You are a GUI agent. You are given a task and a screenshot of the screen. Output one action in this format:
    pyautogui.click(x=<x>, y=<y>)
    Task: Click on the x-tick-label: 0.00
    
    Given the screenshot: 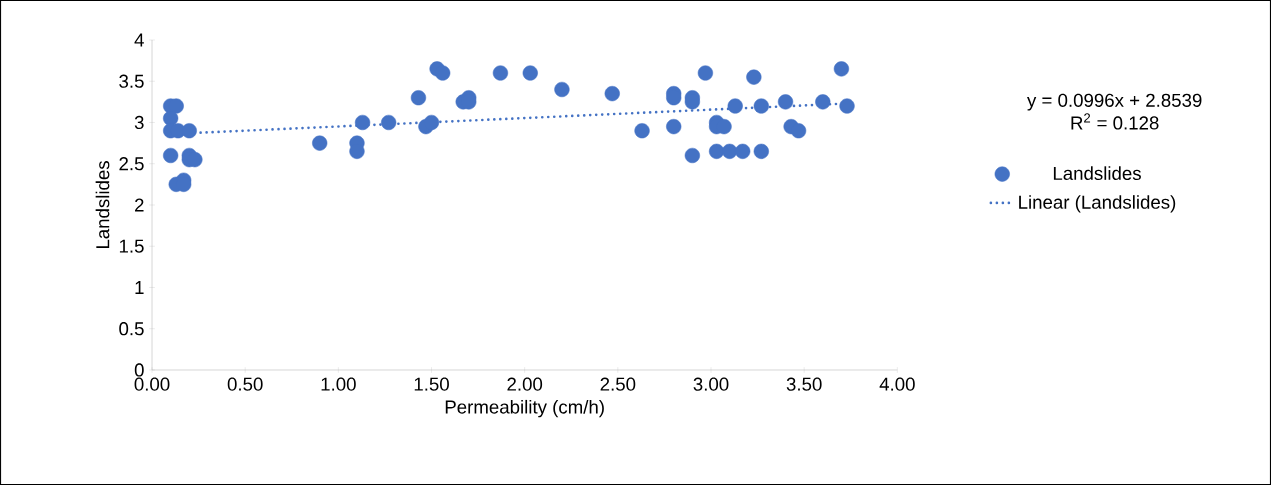 What is the action you would take?
    pyautogui.click(x=152, y=384)
    